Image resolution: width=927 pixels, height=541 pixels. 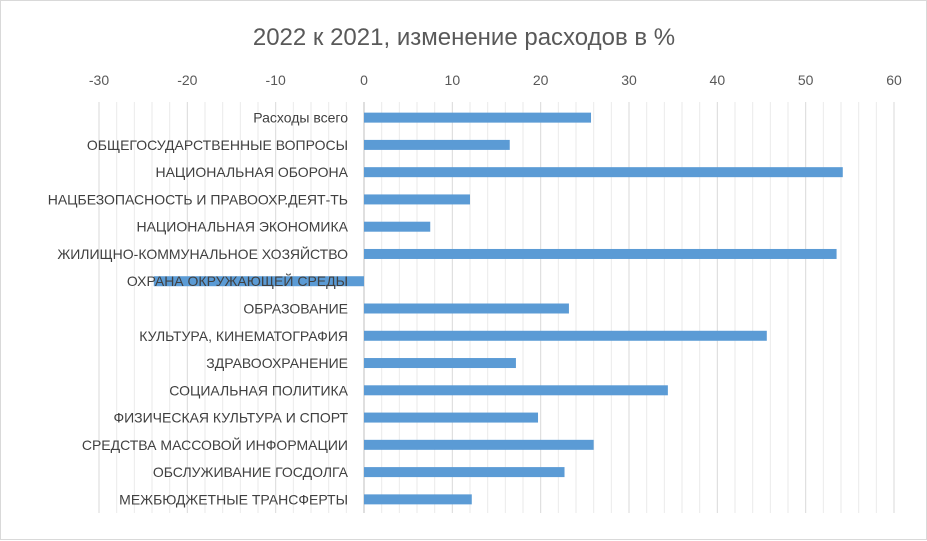 I want to click on category-label: СОЦИАЛЬНАЯ ПОЛИТИКА, so click(x=258, y=390).